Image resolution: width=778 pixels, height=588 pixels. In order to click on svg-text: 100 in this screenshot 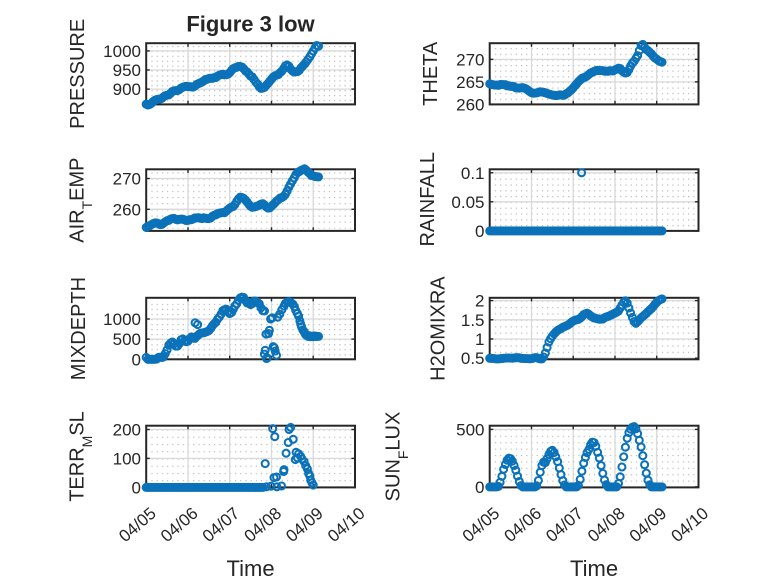, I will do `click(127, 458)`.